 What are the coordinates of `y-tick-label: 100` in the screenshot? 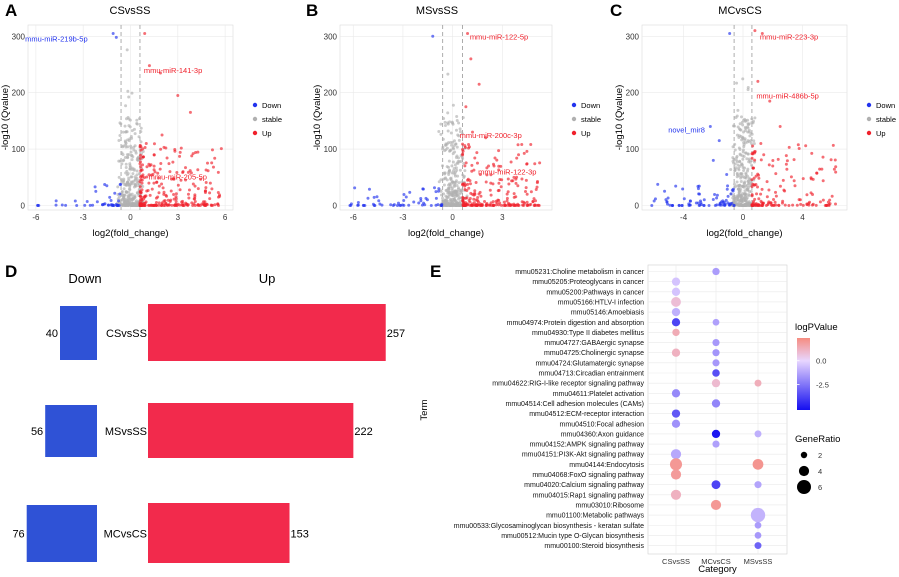 It's located at (633, 149).